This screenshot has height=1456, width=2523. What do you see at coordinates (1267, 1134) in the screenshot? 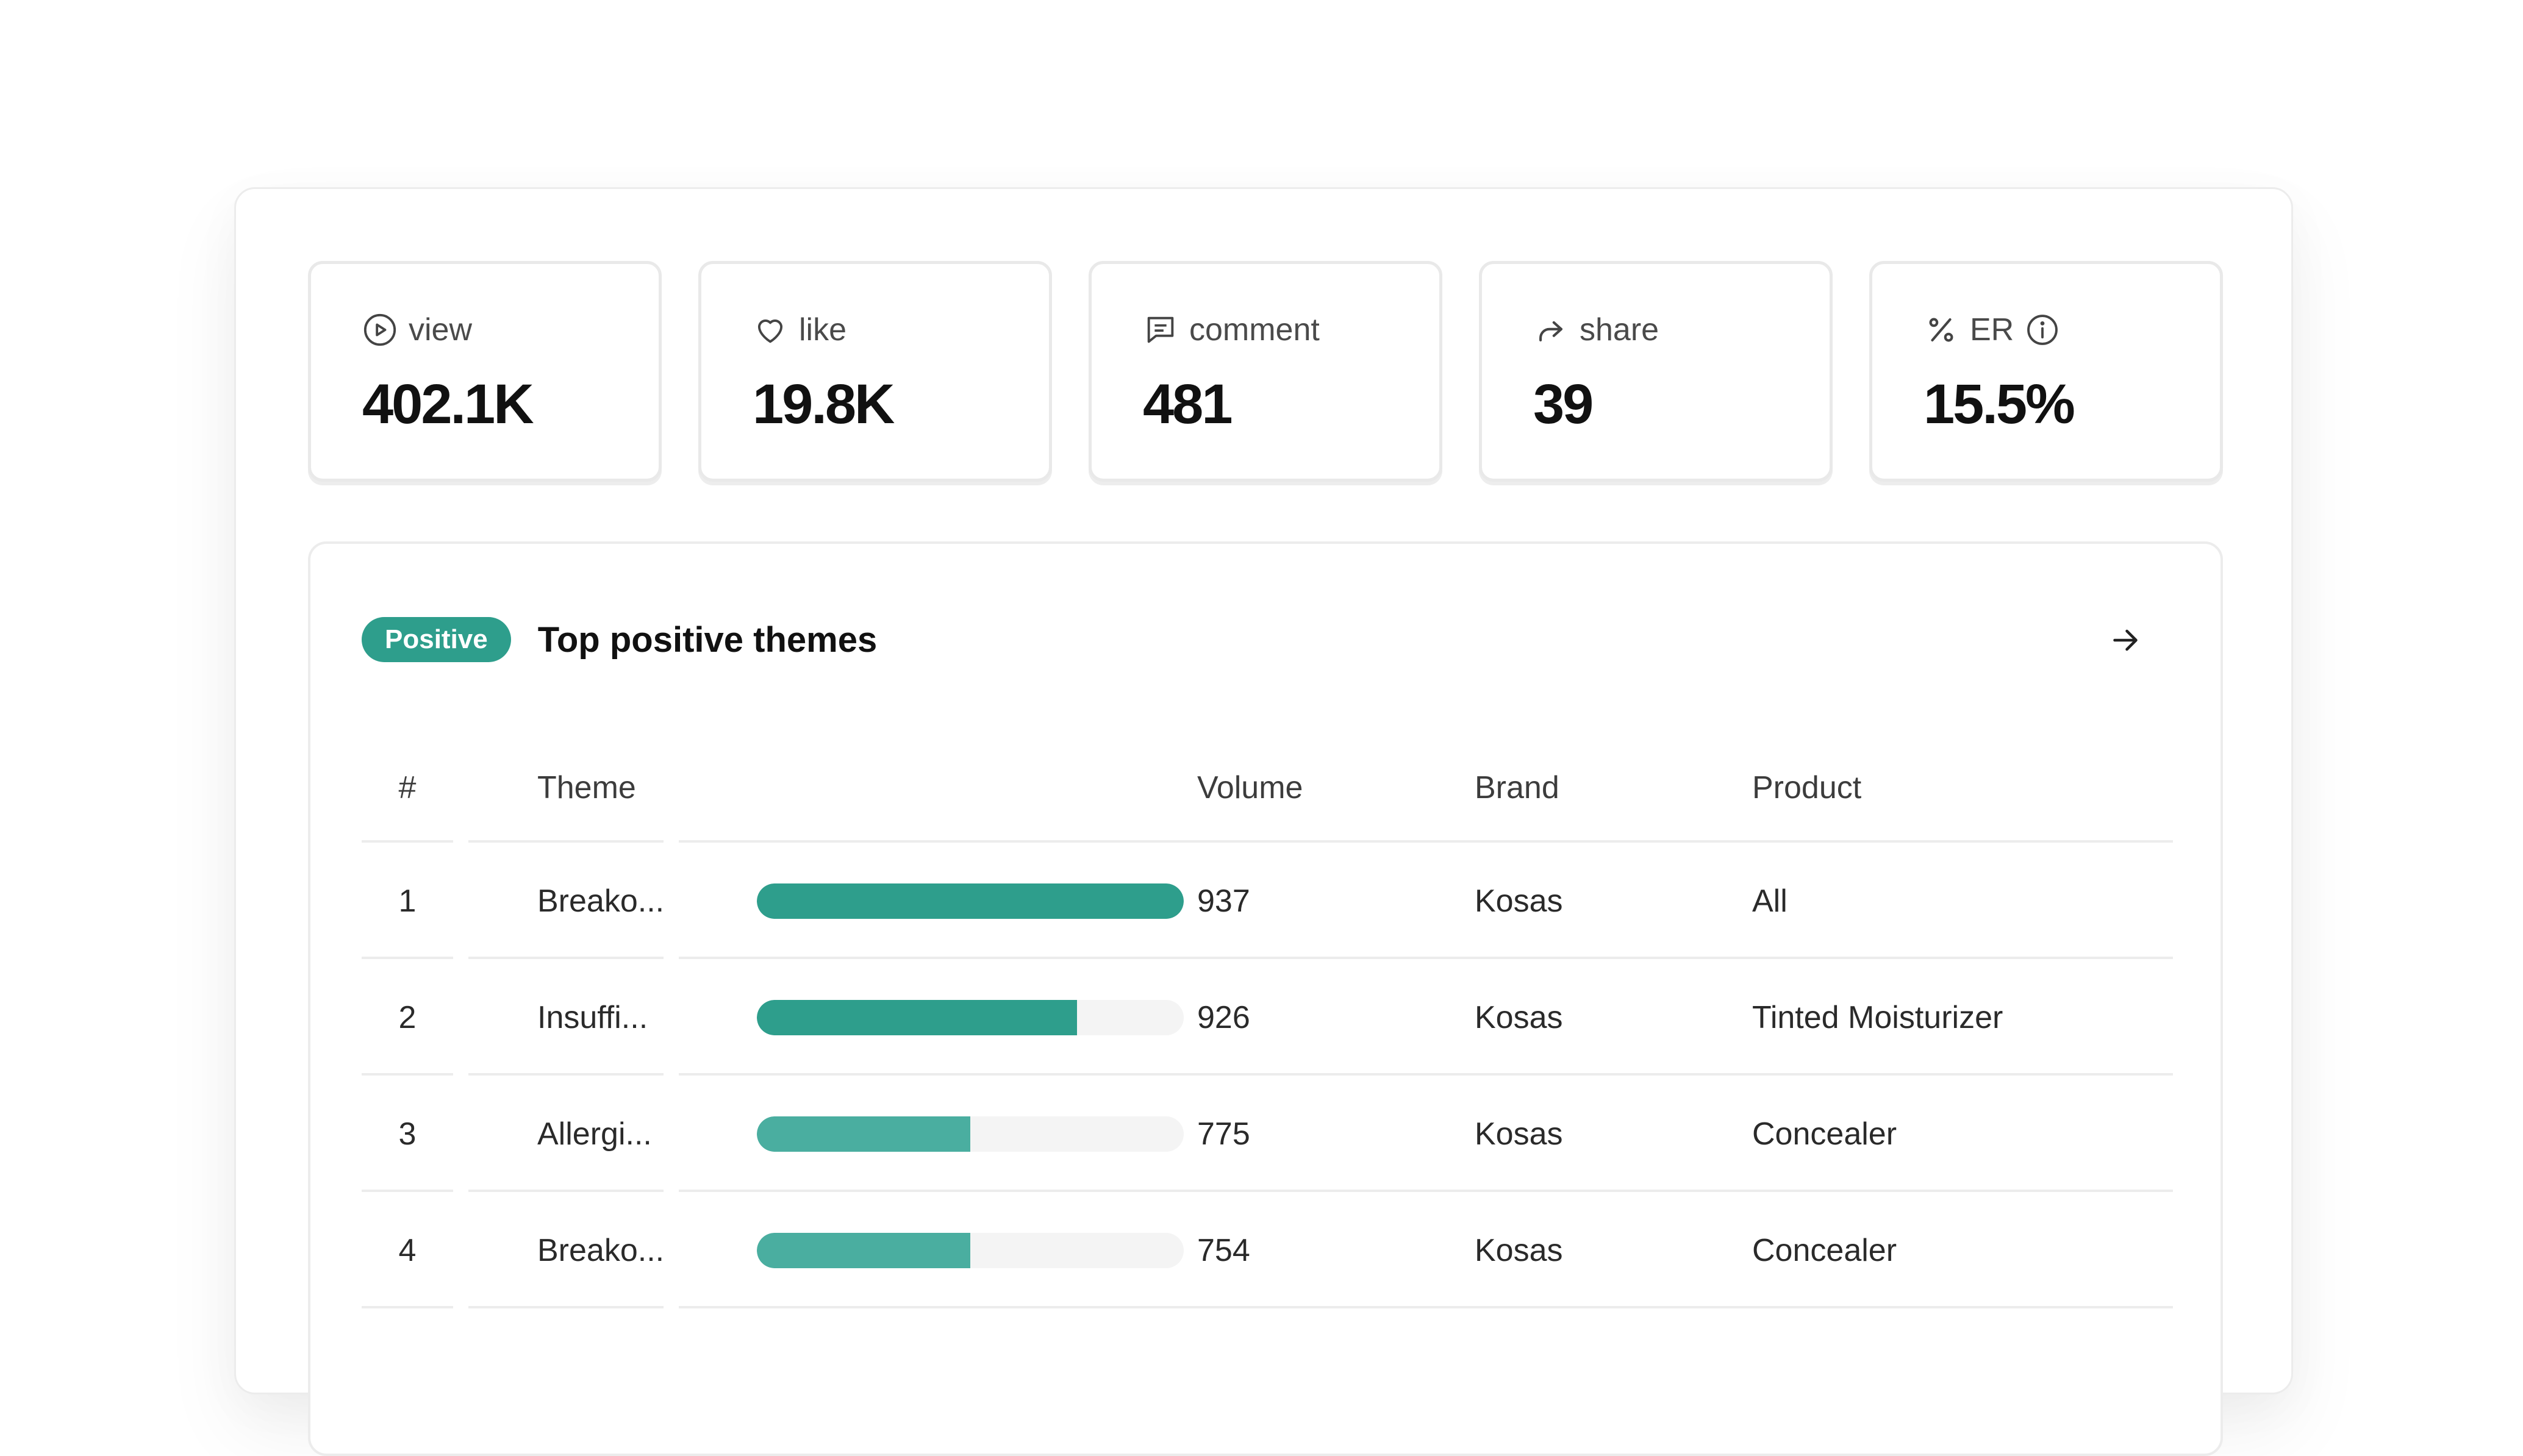
I see `table-row: 3 Allergi... 775 Kosas Concealer` at bounding box center [1267, 1134].